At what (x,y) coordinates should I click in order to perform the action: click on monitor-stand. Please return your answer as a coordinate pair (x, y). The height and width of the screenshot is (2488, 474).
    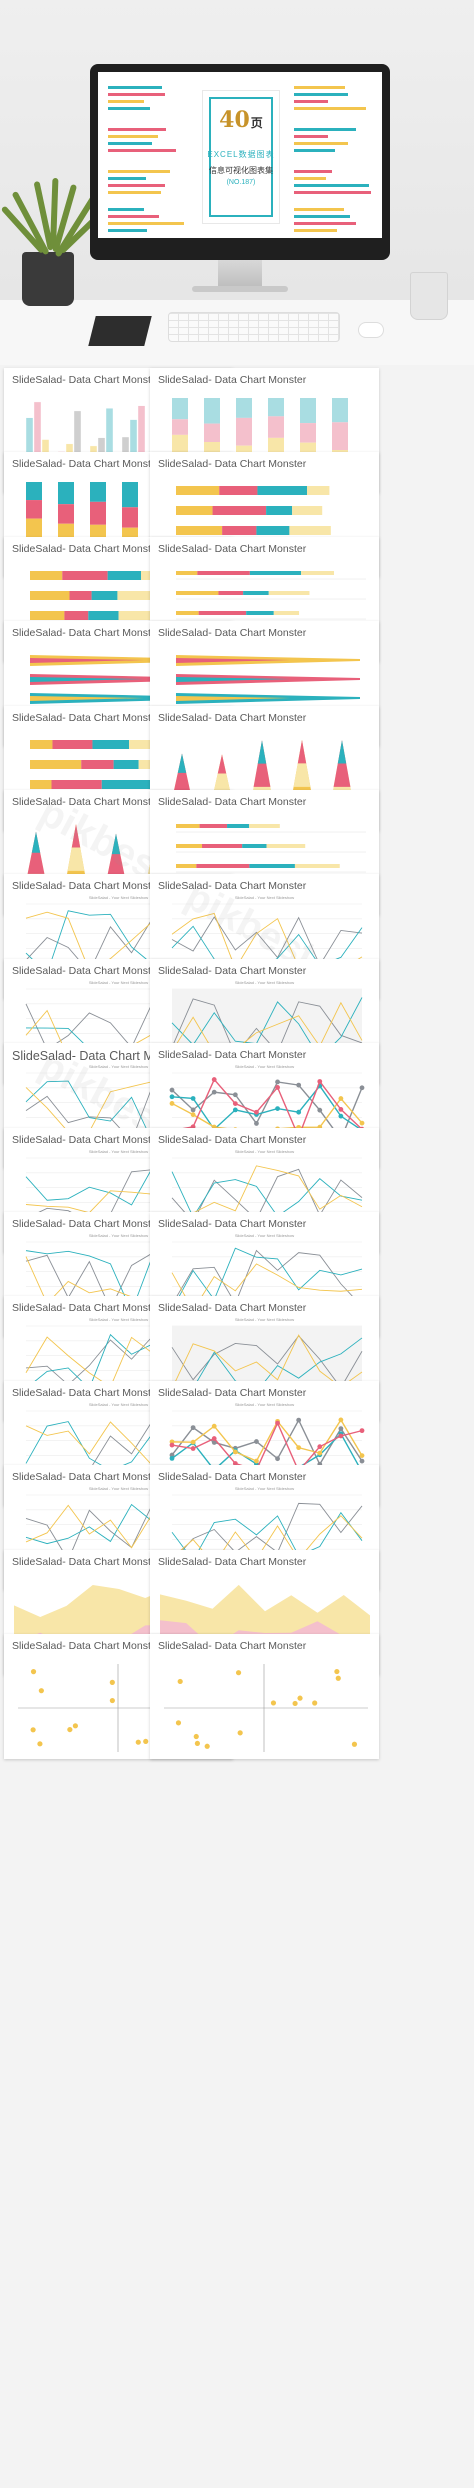
    Looking at the image, I should click on (240, 274).